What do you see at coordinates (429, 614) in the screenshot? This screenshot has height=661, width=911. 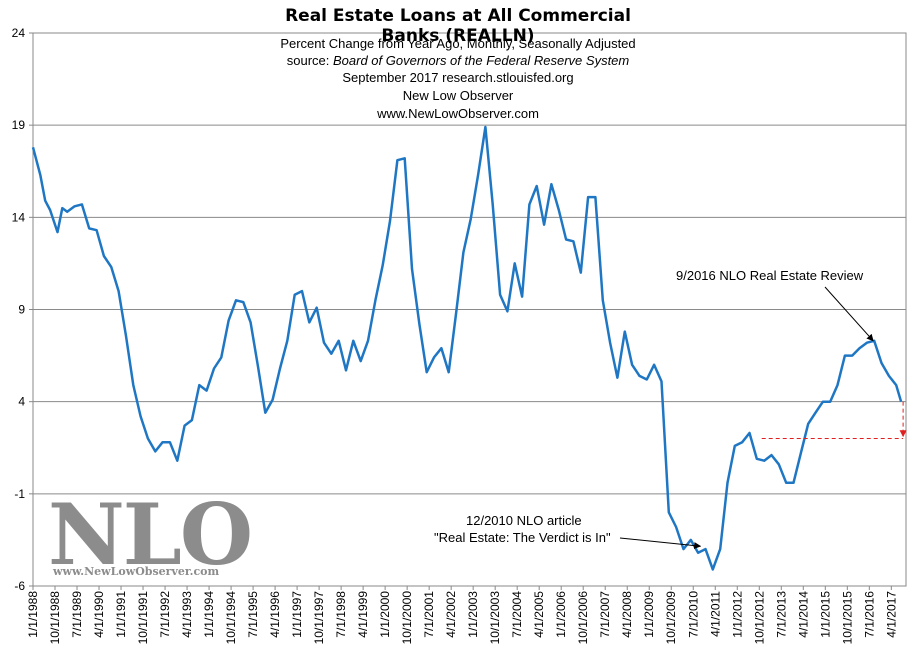 I see `x-tick-label: 7/1/2001` at bounding box center [429, 614].